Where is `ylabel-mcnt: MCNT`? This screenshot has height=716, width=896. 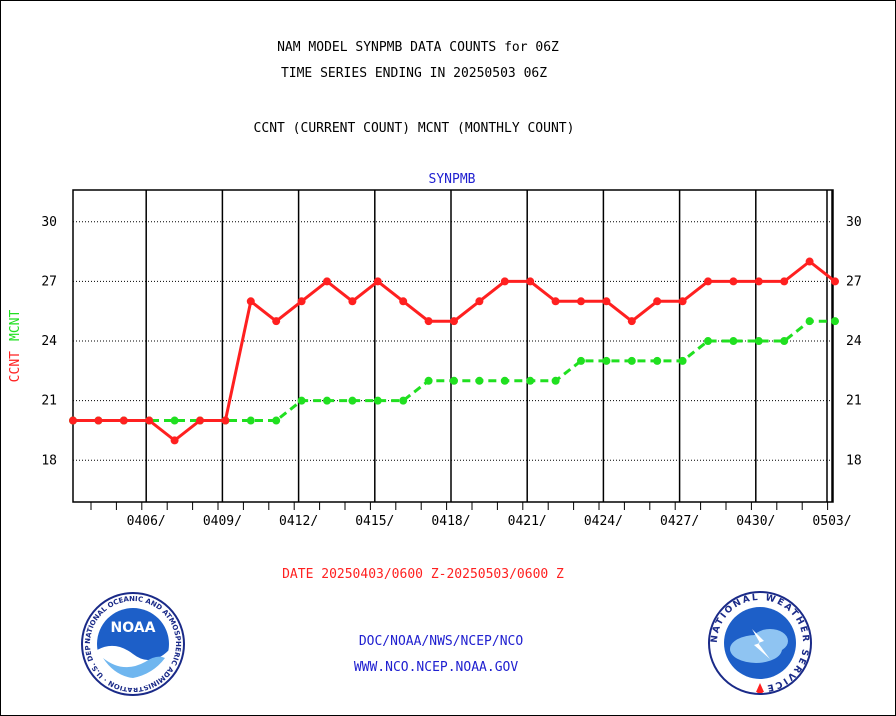
ylabel-mcnt: MCNT is located at coordinates (15, 325).